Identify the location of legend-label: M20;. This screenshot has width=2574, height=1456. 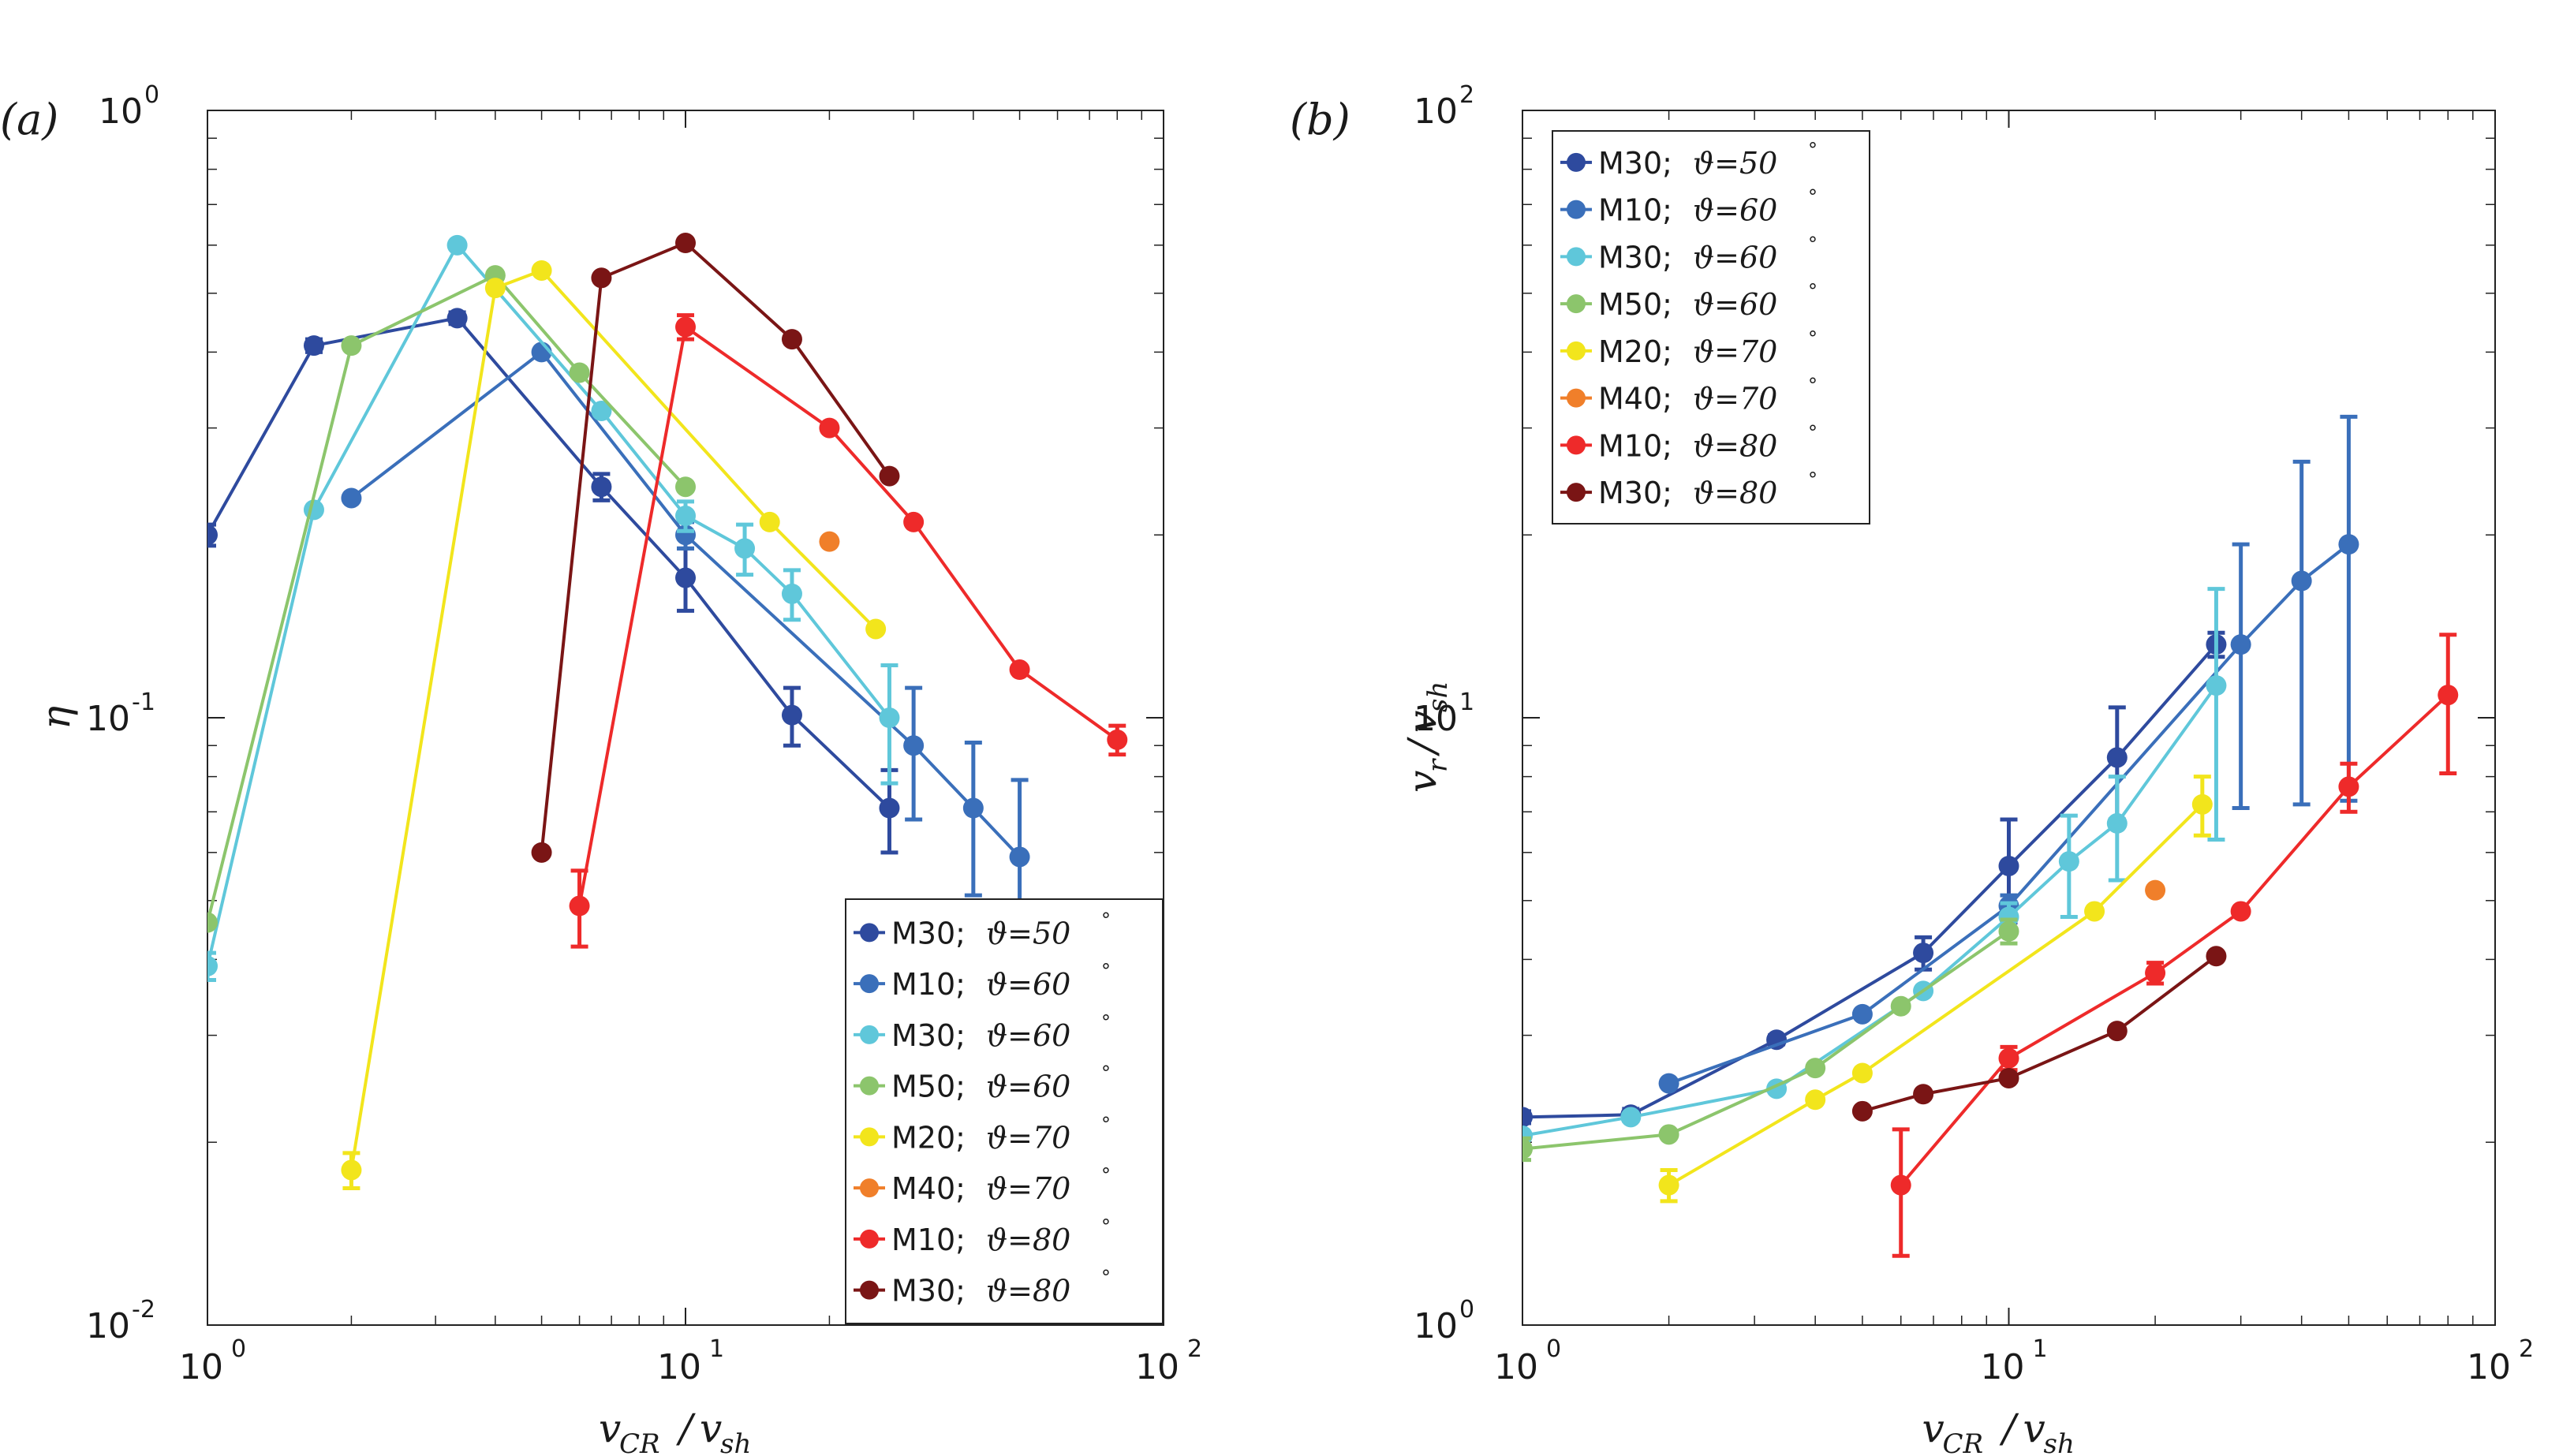
(1635, 351).